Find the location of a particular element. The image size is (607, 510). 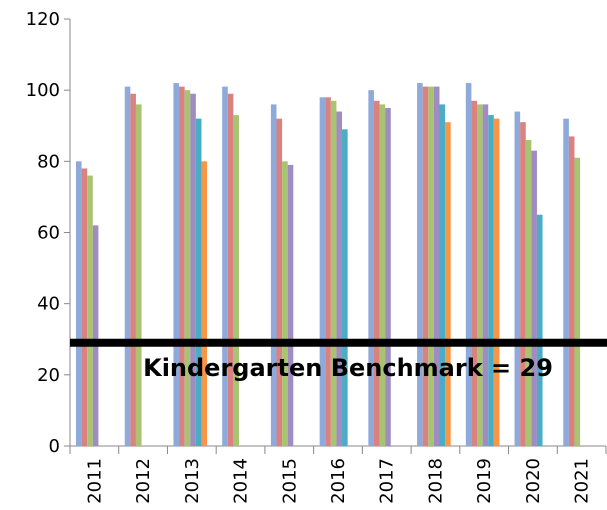

x-tick-label: 2011 is located at coordinates (94, 481).